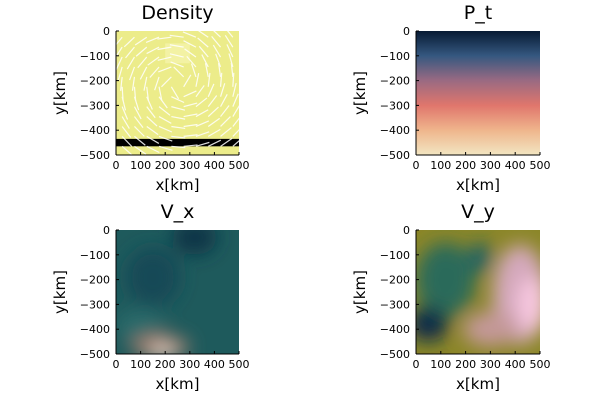  I want to click on y-tick-label: −200, so click(95, 280).